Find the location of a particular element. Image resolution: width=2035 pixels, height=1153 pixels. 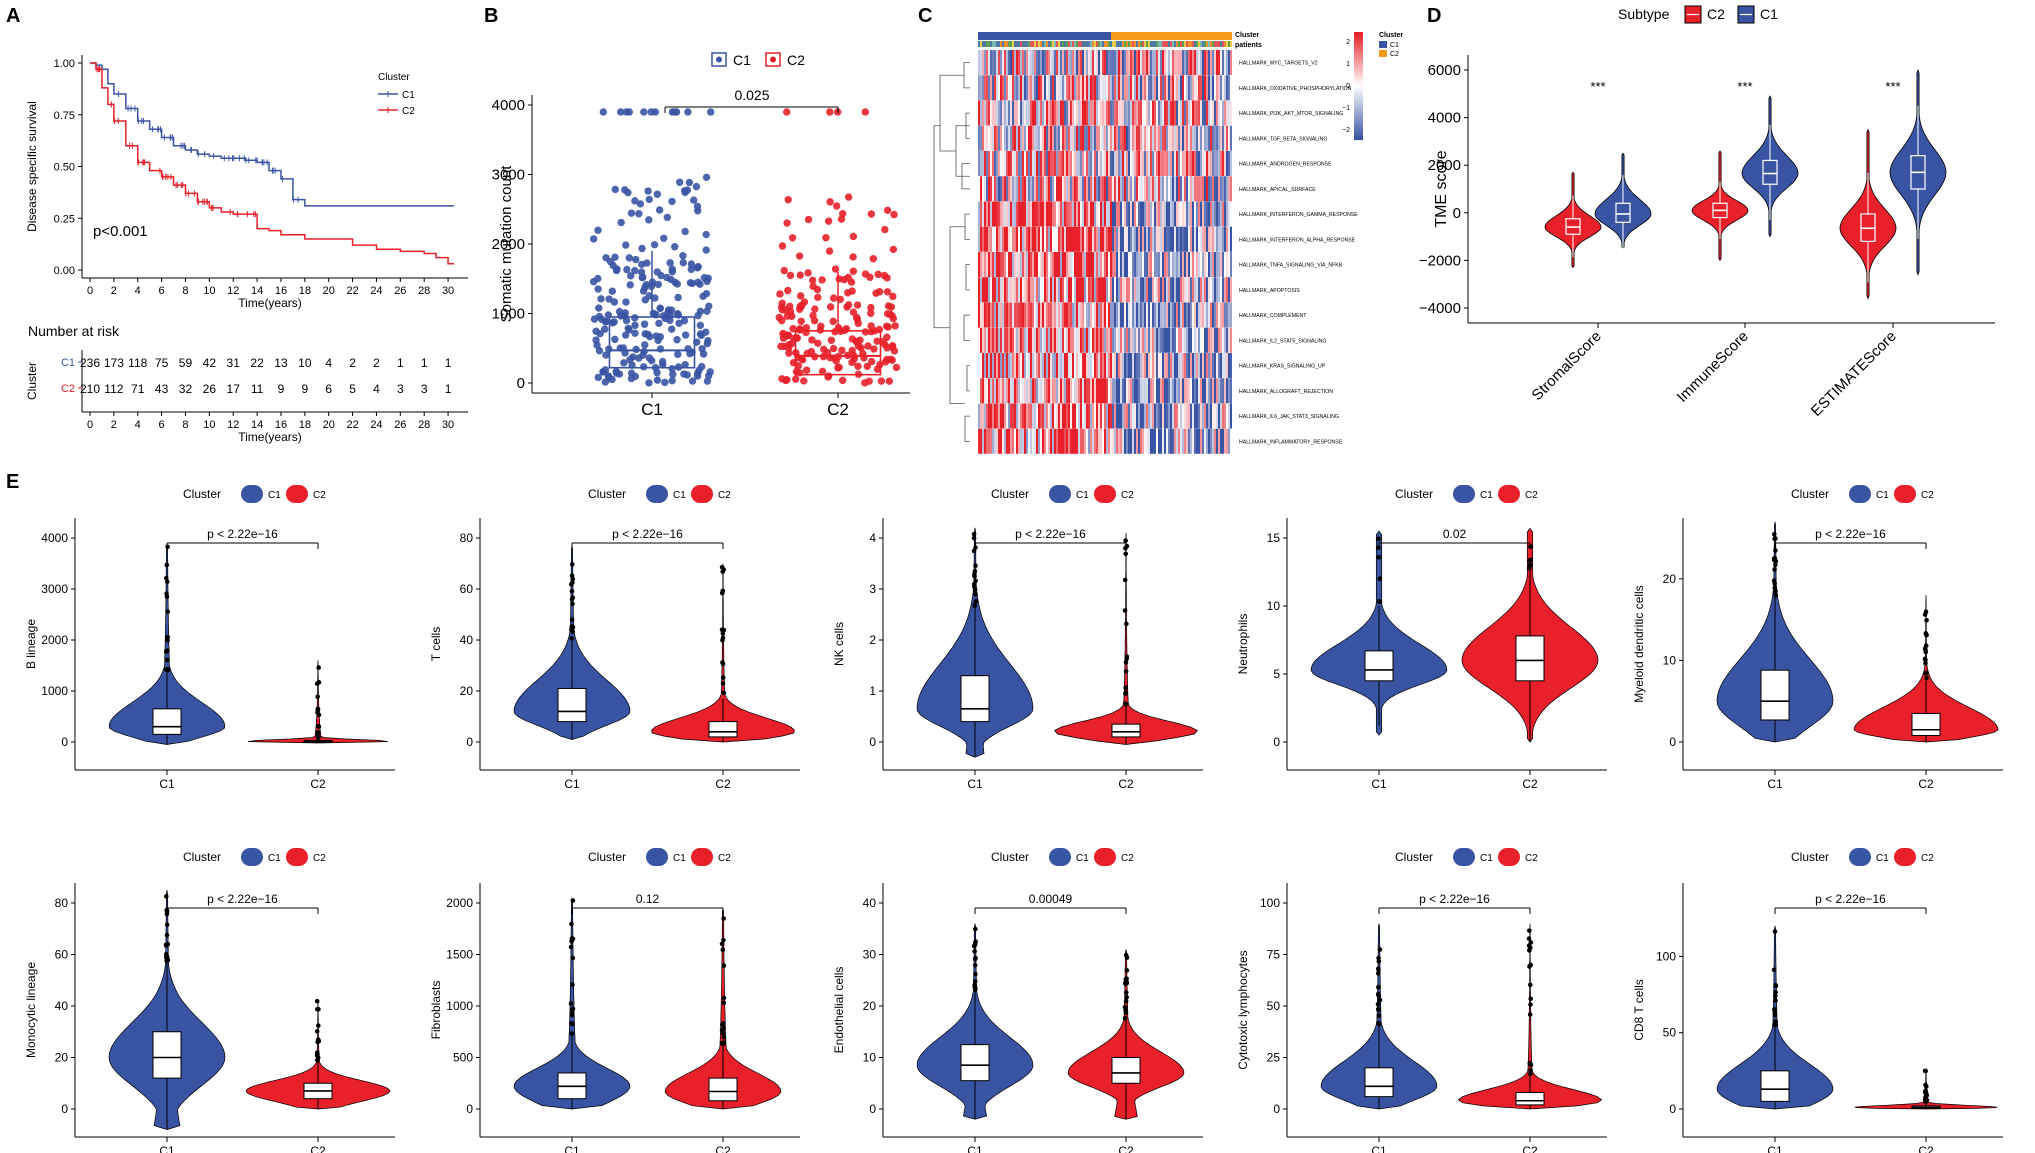

km-y-label: Disease specific survival is located at coordinates (32, 166).